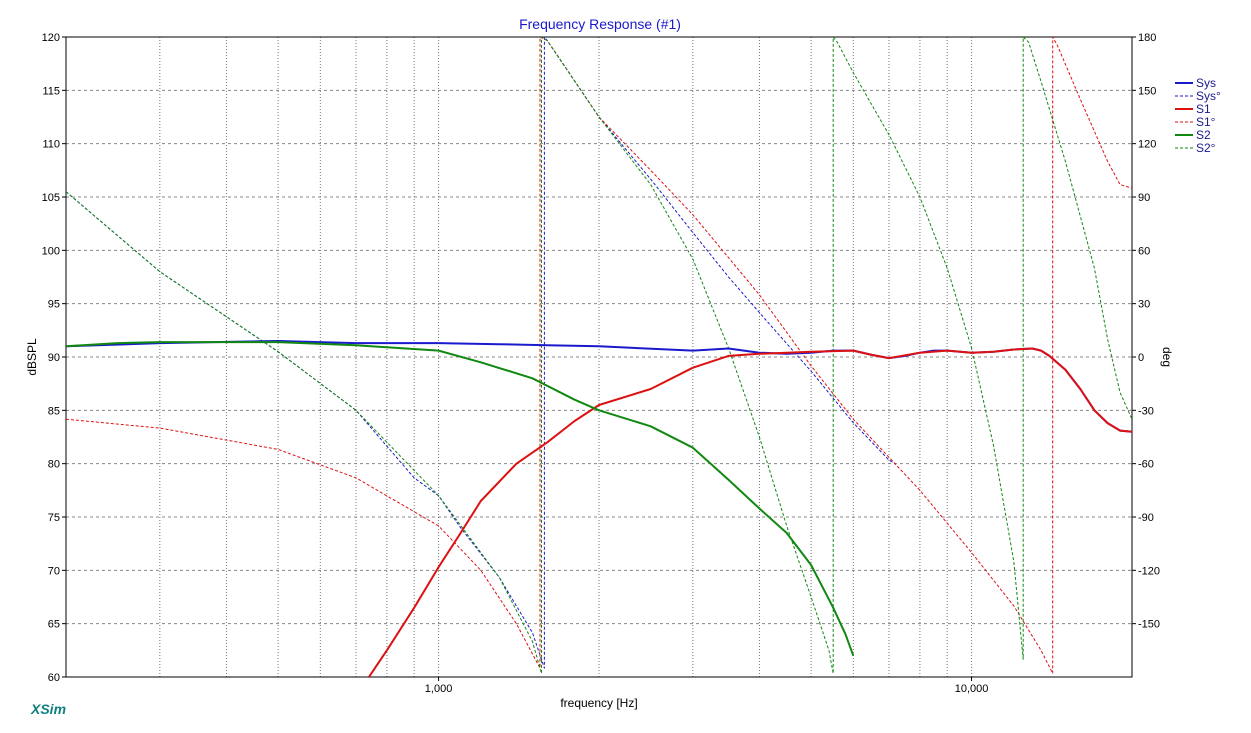 This screenshot has width=1251, height=733. Describe the element at coordinates (1208, 96) in the screenshot. I see `legend-label-sys-phase: Sys°` at that location.